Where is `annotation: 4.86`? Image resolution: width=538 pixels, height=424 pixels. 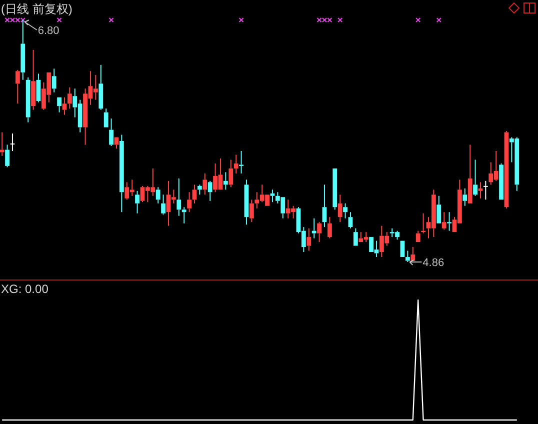 annotation: 4.86 is located at coordinates (433, 263).